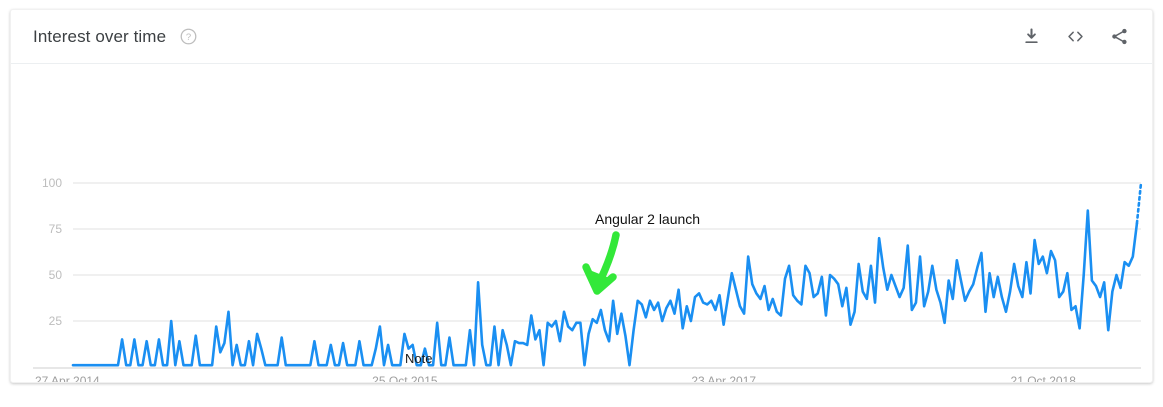  What do you see at coordinates (723, 378) in the screenshot?
I see `chart-x-tick-label: 23 Apr 2017` at bounding box center [723, 378].